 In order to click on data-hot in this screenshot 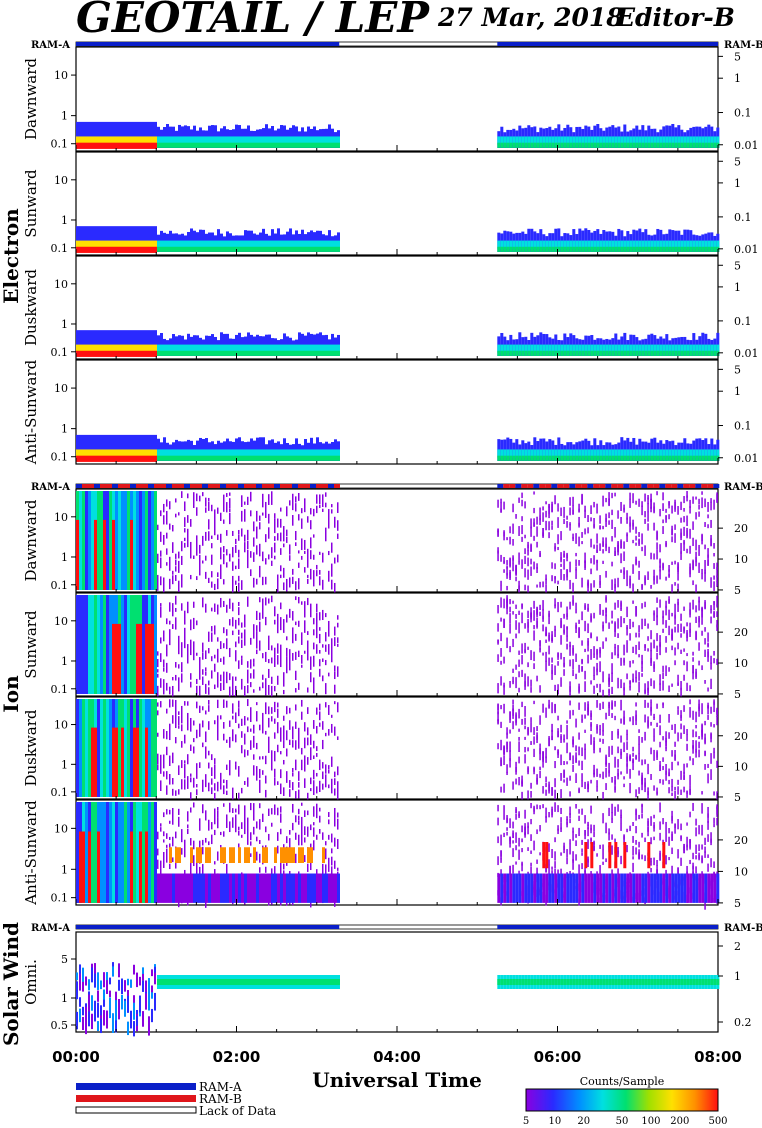, I will do `click(113, 554)`.